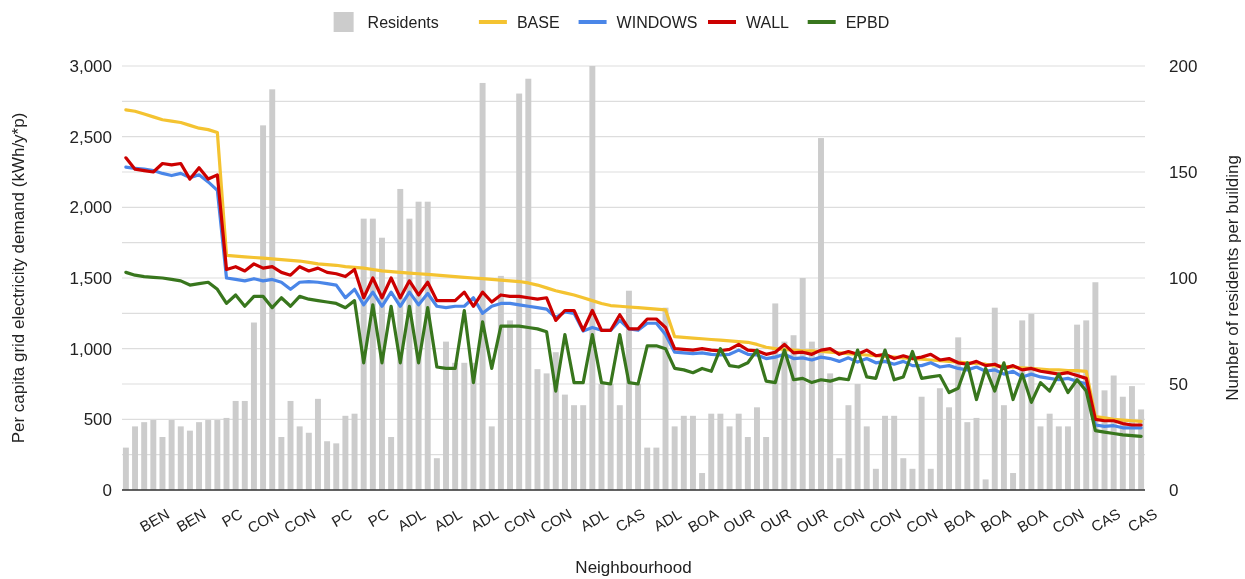  I want to click on y2-tick-label: 100, so click(1183, 278).